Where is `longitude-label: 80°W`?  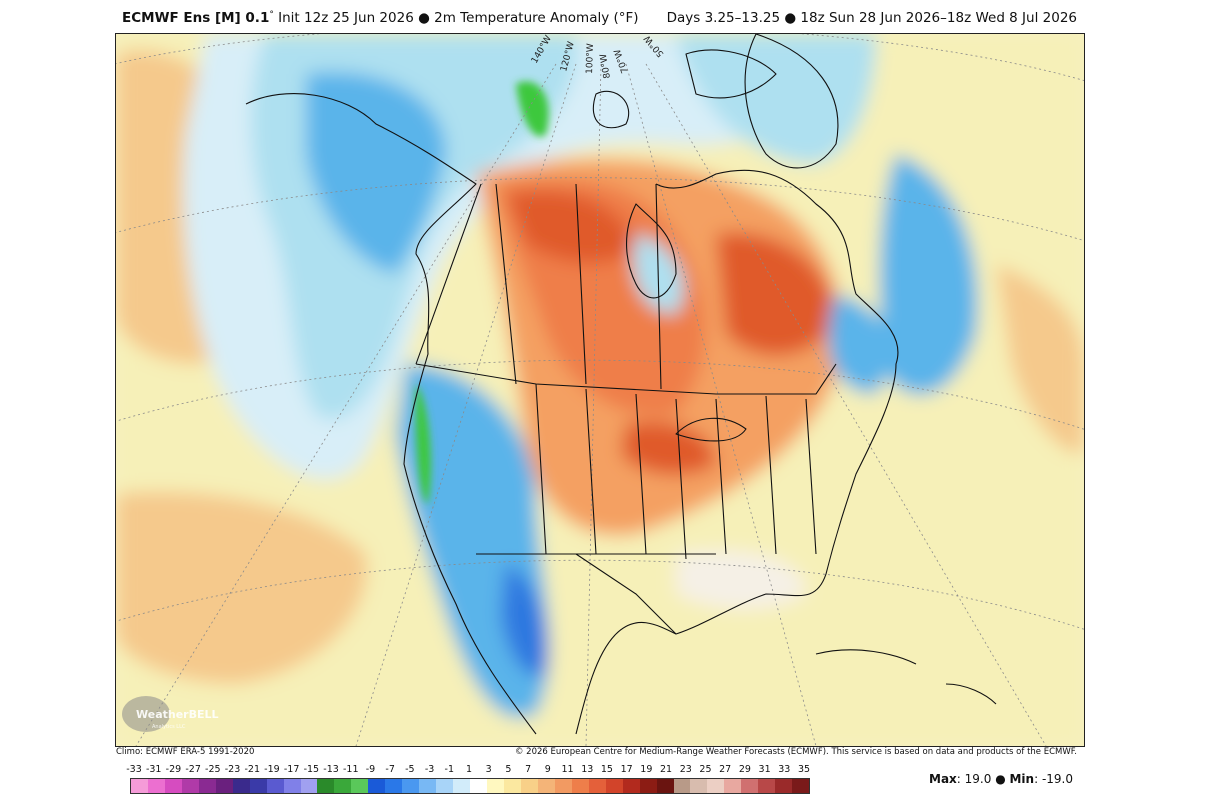
longitude-label: 80°W is located at coordinates (606, 66).